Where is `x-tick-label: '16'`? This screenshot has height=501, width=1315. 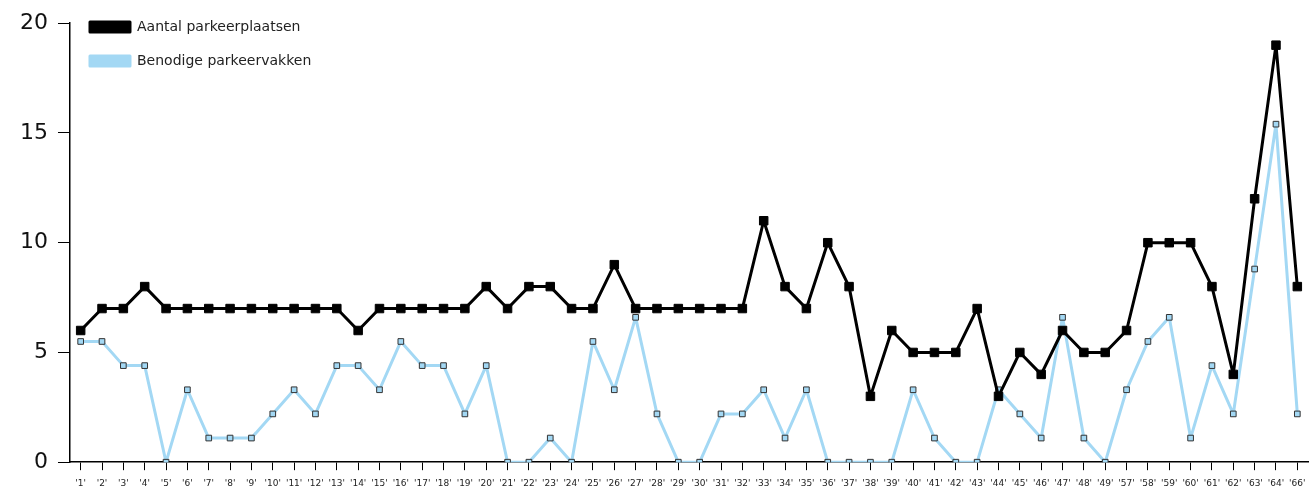 x-tick-label: '16' is located at coordinates (401, 482).